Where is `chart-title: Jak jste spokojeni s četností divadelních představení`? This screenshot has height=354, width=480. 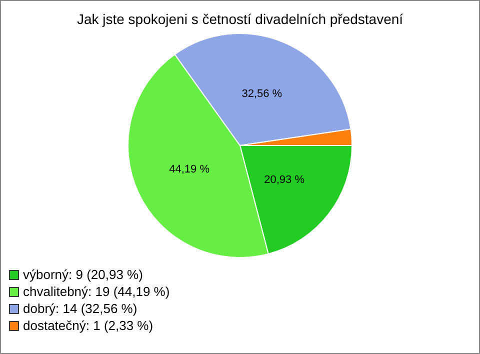 chart-title: Jak jste spokojeni s četností divadelních představení is located at coordinates (240, 19).